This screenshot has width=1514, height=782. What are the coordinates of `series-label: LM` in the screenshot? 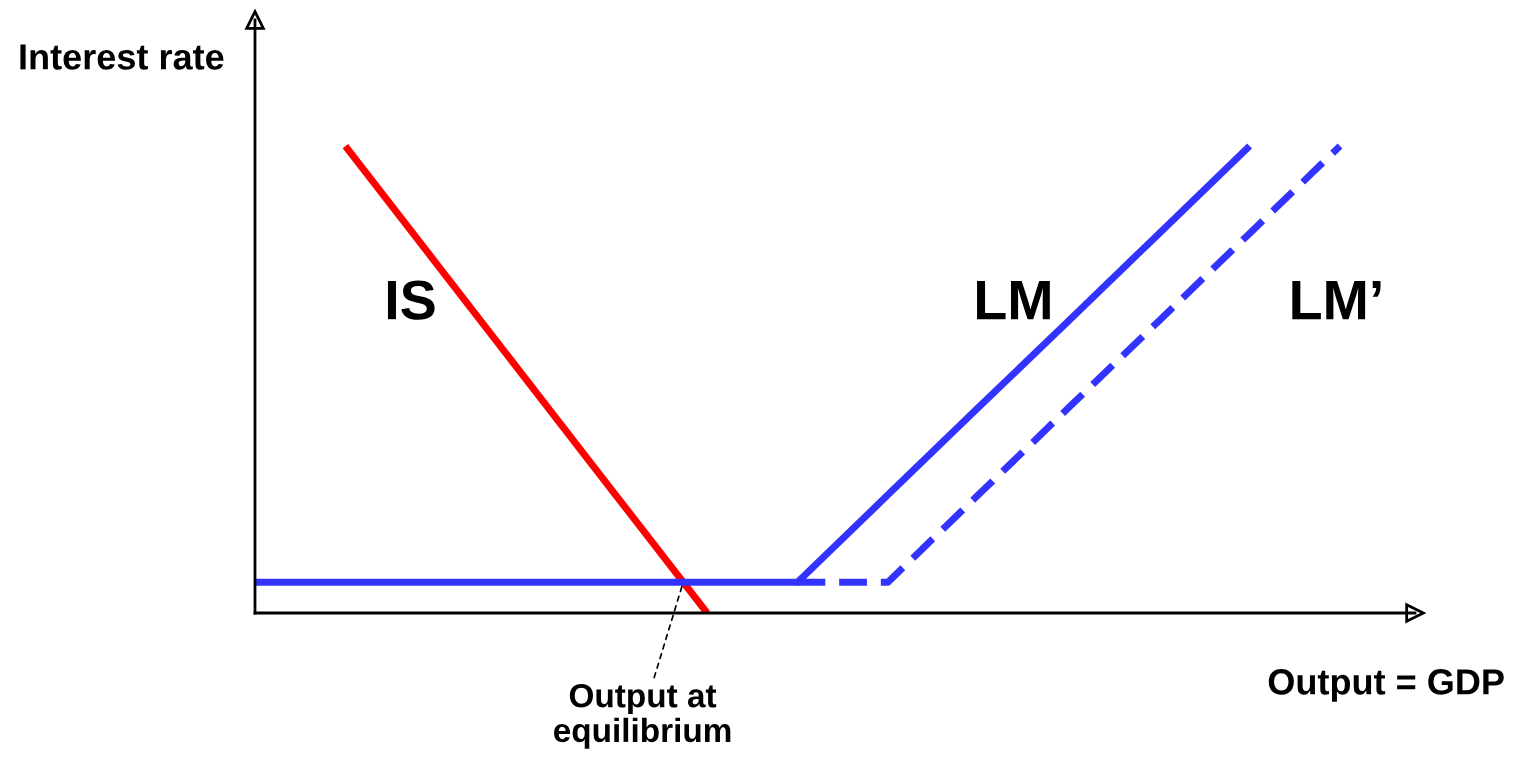 It's located at (1013, 300).